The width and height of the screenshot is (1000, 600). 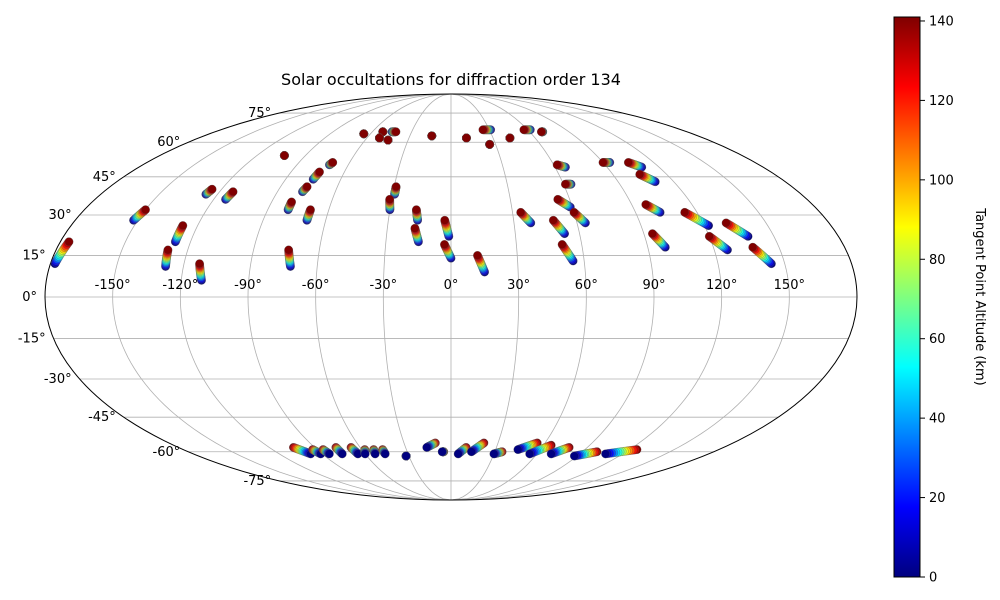 What do you see at coordinates (941, 21) in the screenshot?
I see `colorbar-tick-label: 140` at bounding box center [941, 21].